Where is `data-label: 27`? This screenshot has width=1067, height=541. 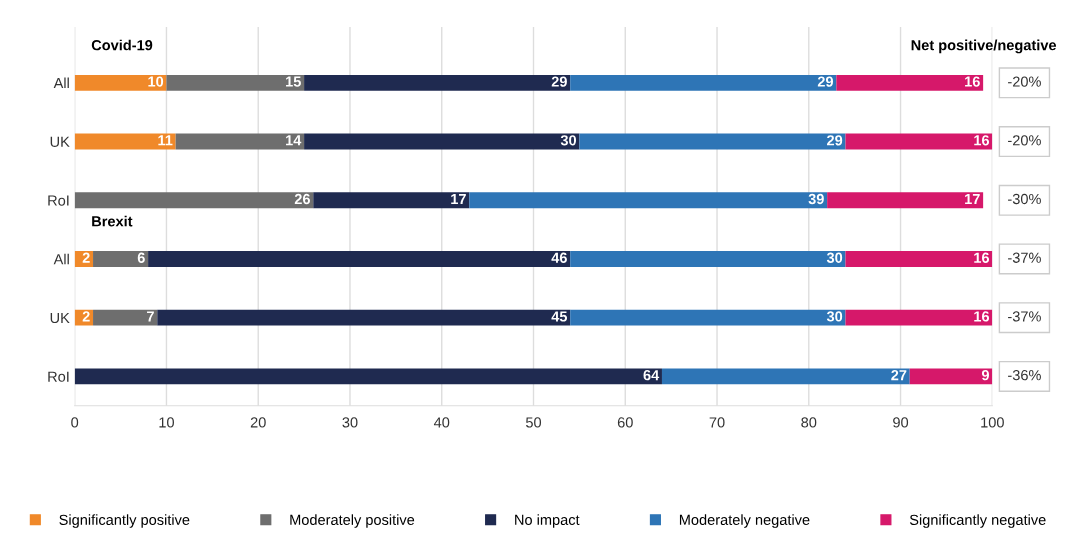 data-label: 27 is located at coordinates (899, 375).